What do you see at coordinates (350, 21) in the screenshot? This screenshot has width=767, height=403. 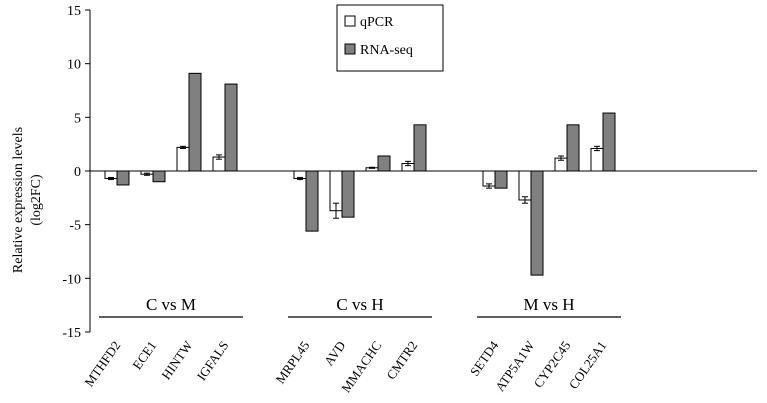 I see `legend-swatch-qpcr` at bounding box center [350, 21].